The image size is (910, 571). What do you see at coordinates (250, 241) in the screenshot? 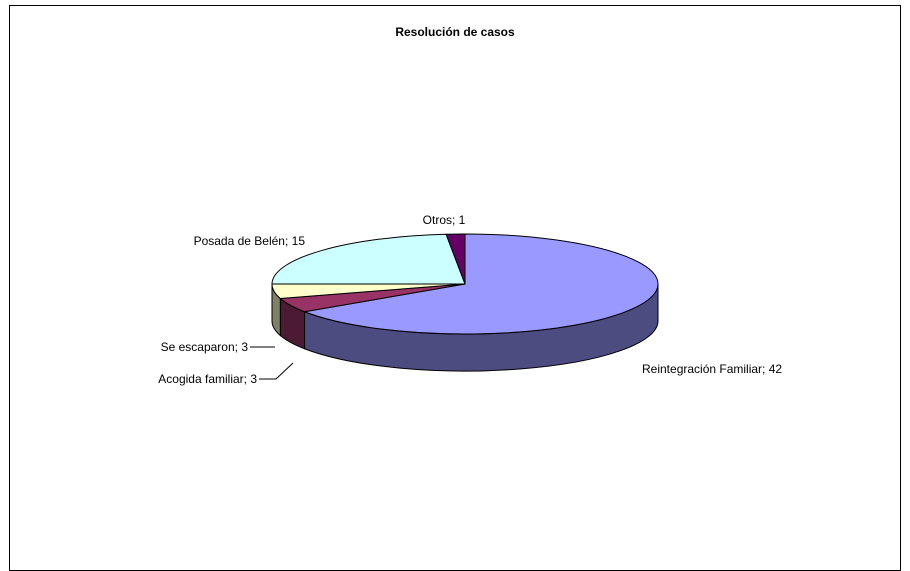
I see `slice-label-3: Posada de Belén; 15` at bounding box center [250, 241].